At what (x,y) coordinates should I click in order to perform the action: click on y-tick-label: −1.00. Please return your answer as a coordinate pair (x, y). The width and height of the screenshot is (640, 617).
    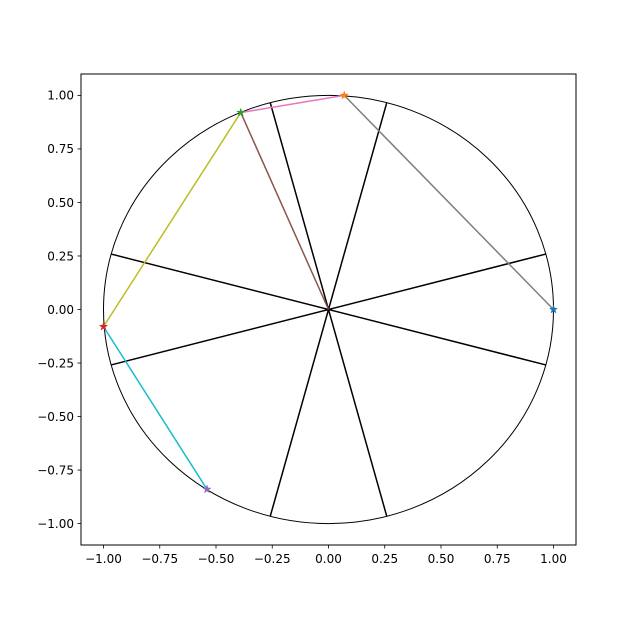
    Looking at the image, I should click on (55, 524).